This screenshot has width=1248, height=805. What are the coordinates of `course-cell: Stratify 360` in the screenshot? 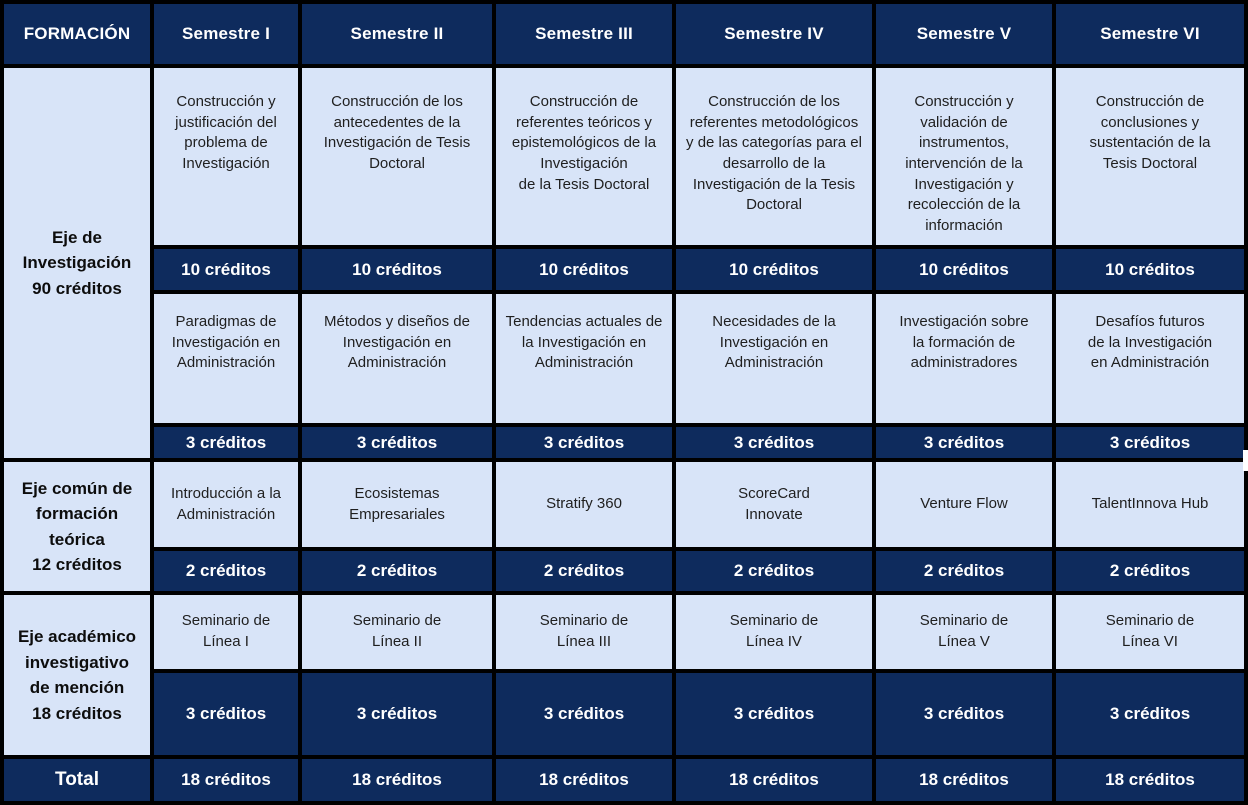 It's located at (584, 504).